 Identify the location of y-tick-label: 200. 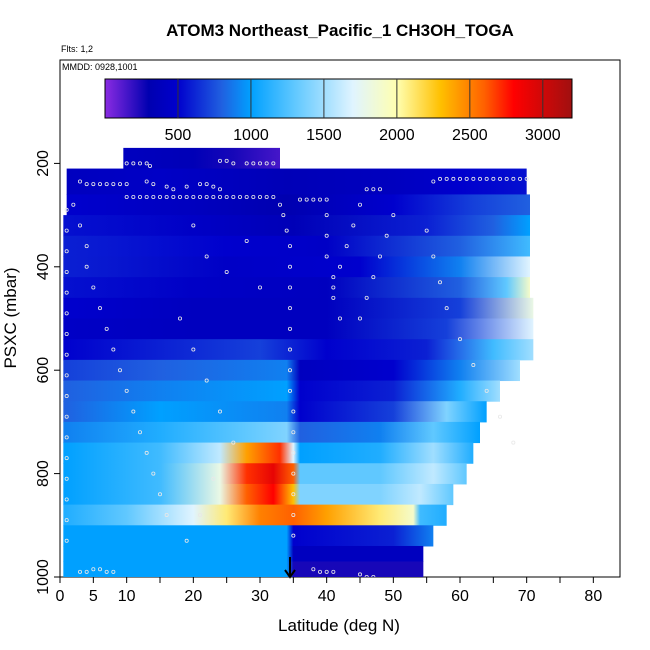
(43, 163).